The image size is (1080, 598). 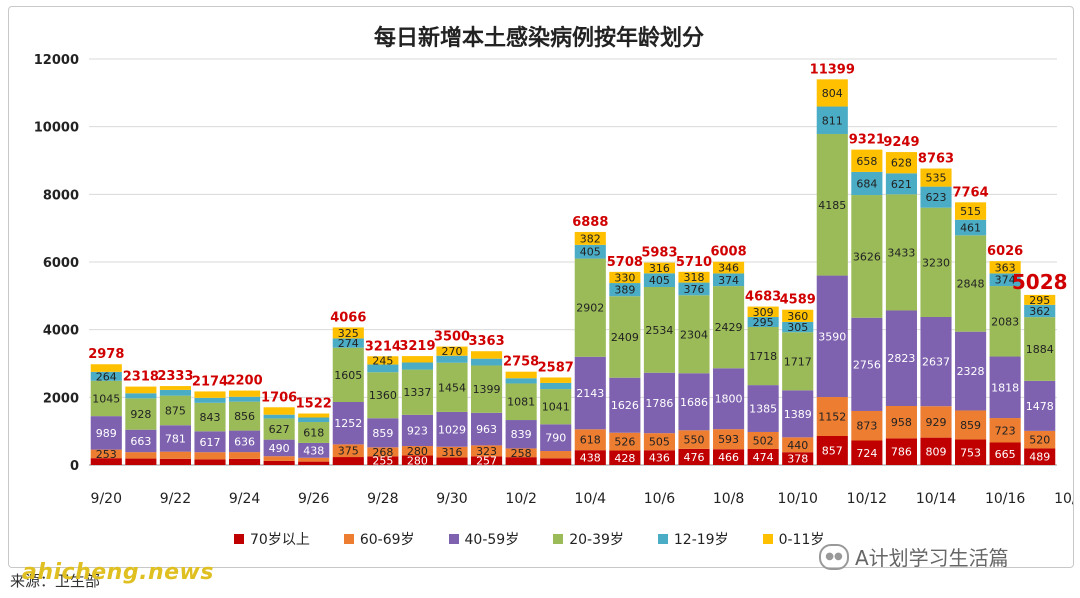 What do you see at coordinates (348, 317) in the screenshot?
I see `total-label: 4066` at bounding box center [348, 317].